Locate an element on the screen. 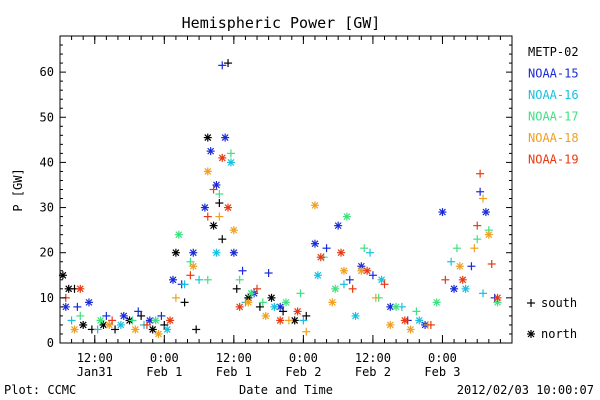 This screenshot has width=600, height=400. y-axis-label: P [GW] is located at coordinates (18, 189).